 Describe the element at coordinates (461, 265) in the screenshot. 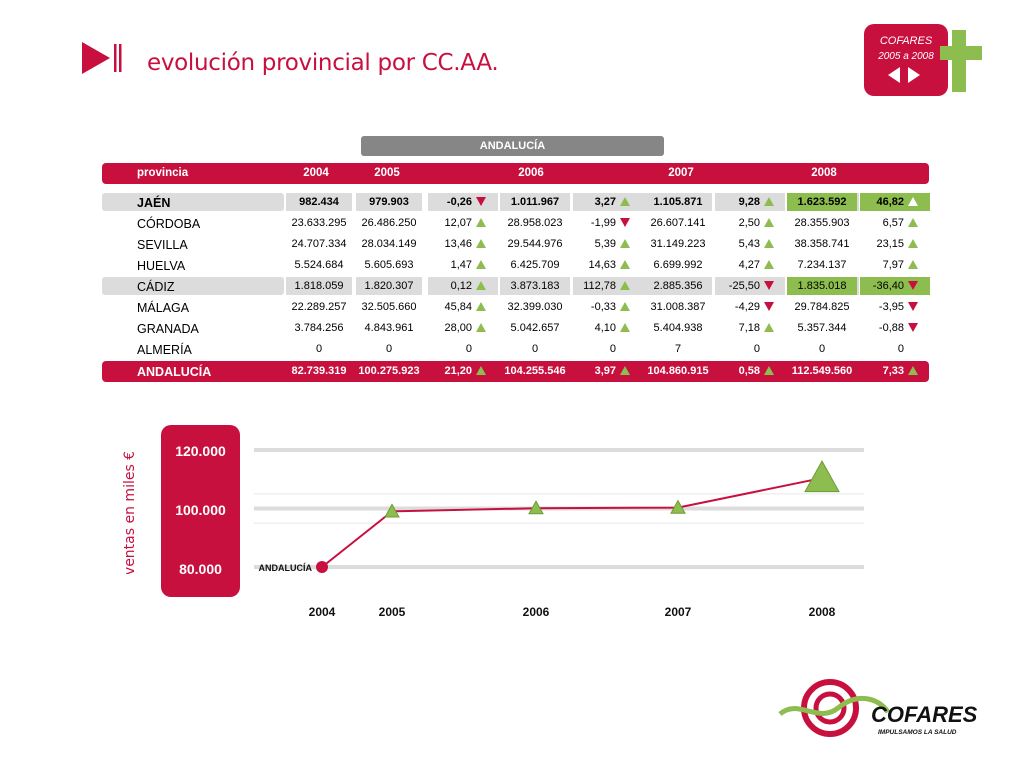

I see `pct-2005: 1,47` at that location.